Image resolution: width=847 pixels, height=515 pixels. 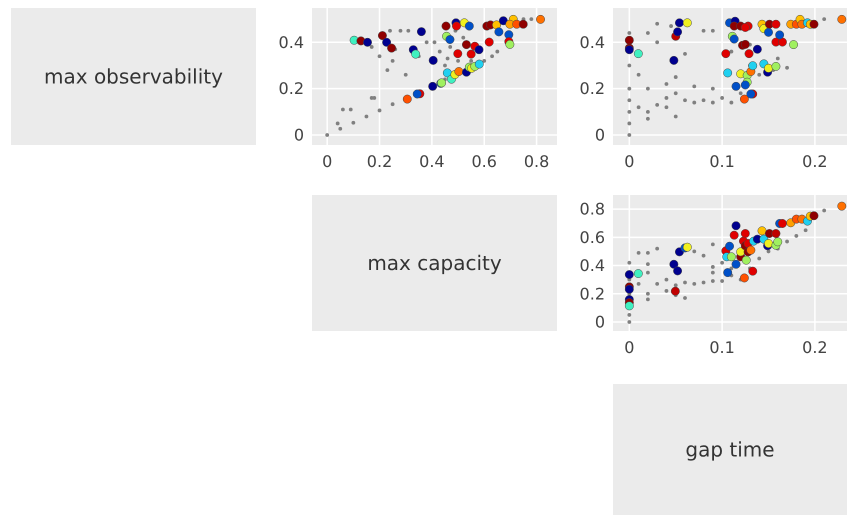 What do you see at coordinates (592, 237) in the screenshot?
I see `y-tick-label: 0.6` at bounding box center [592, 237].